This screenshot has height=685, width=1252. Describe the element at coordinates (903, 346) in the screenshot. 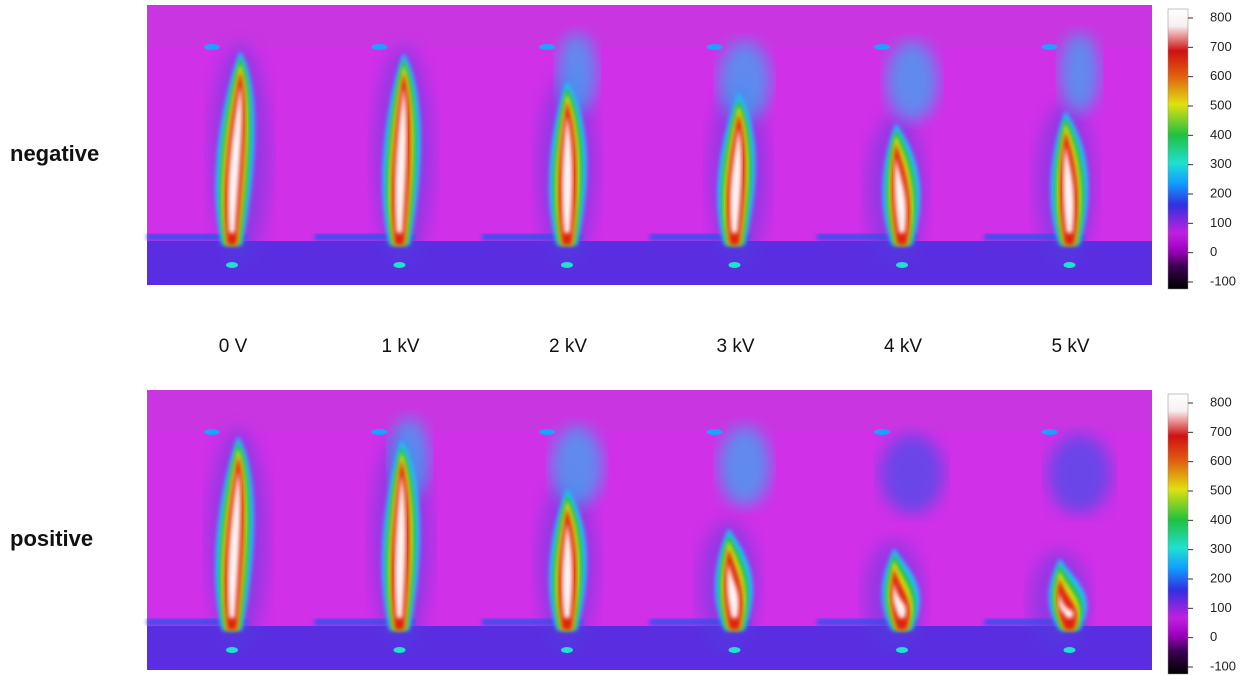

I see `column-label: 4 kV` at that location.